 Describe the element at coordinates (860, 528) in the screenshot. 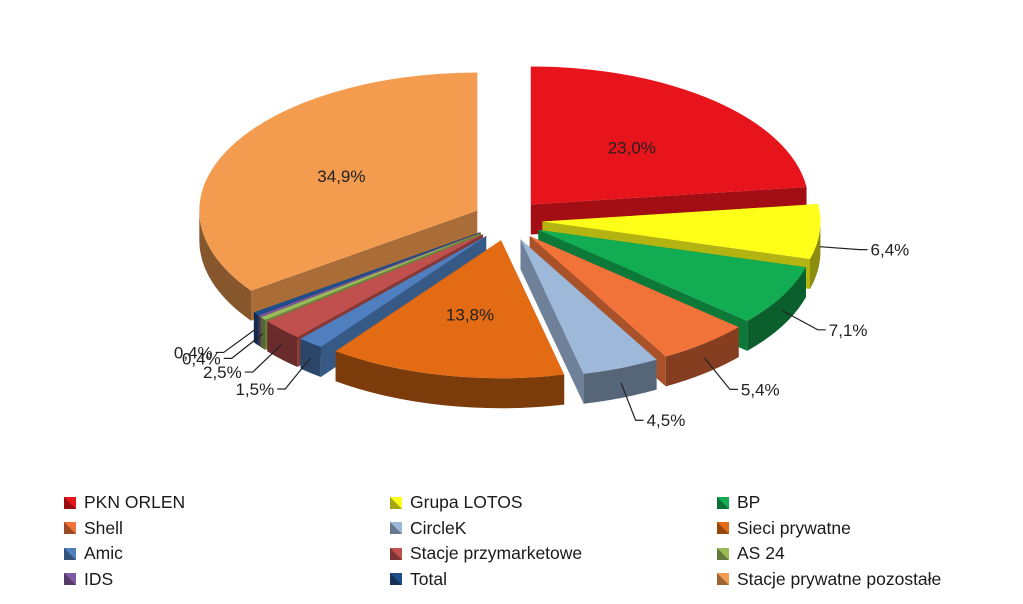

I see `legend-item-sieci-prywatne: Sieci prywatne` at that location.